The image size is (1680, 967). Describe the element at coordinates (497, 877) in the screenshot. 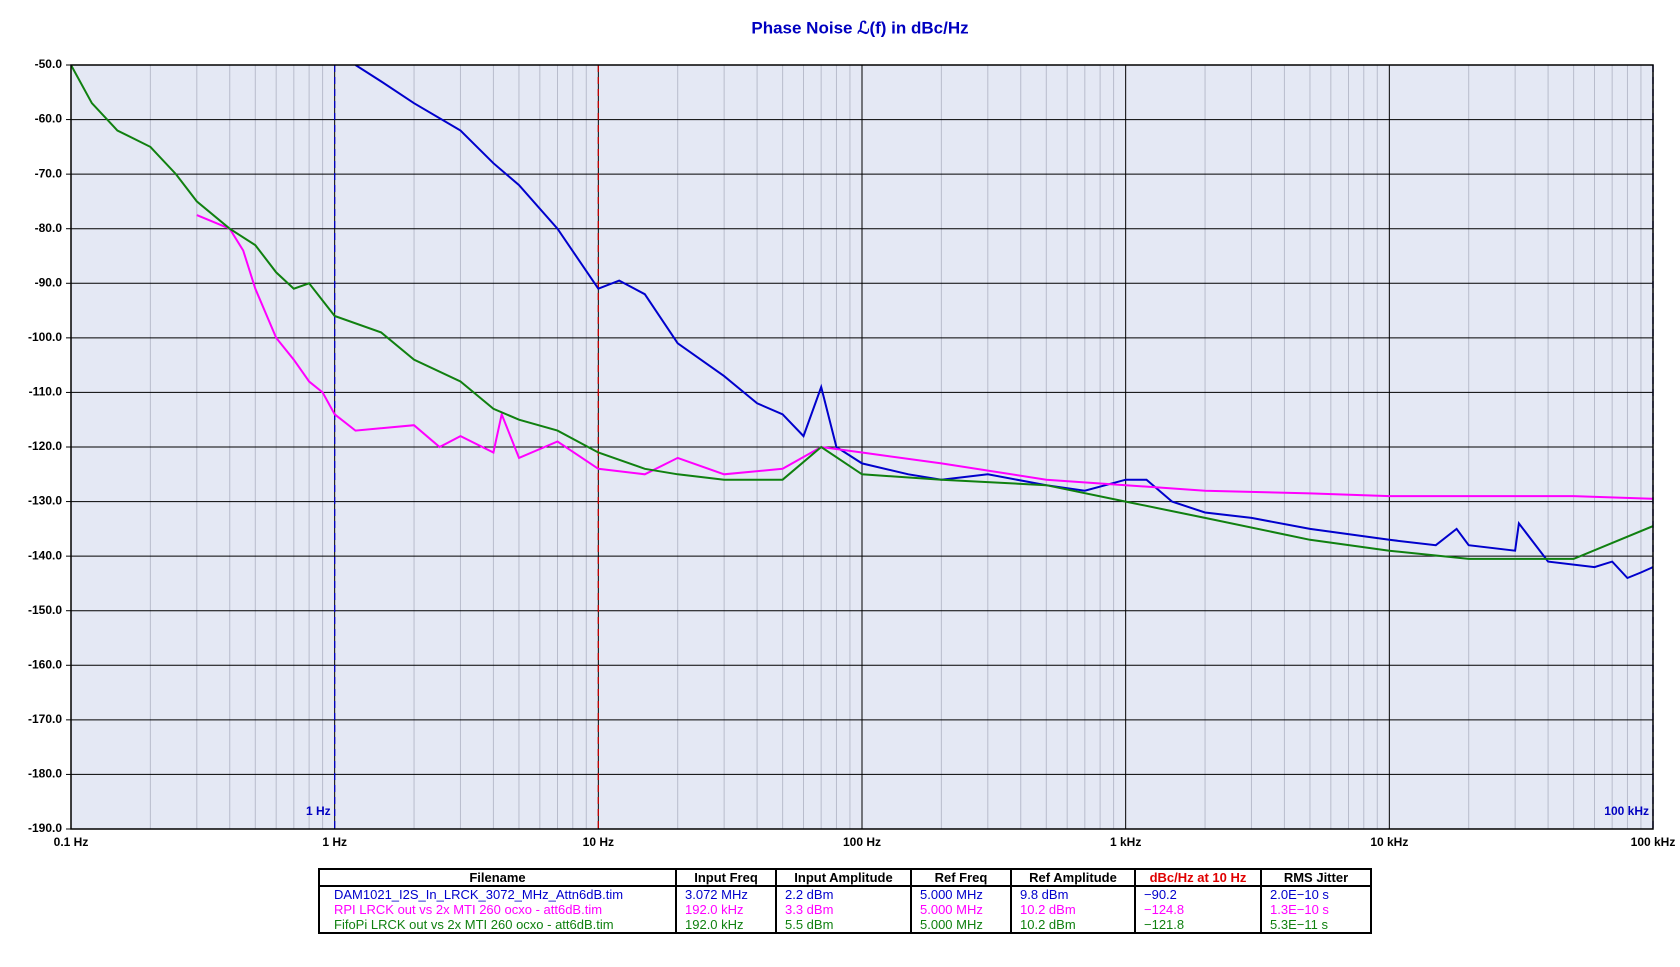

I see `column-header: Filename` at that location.